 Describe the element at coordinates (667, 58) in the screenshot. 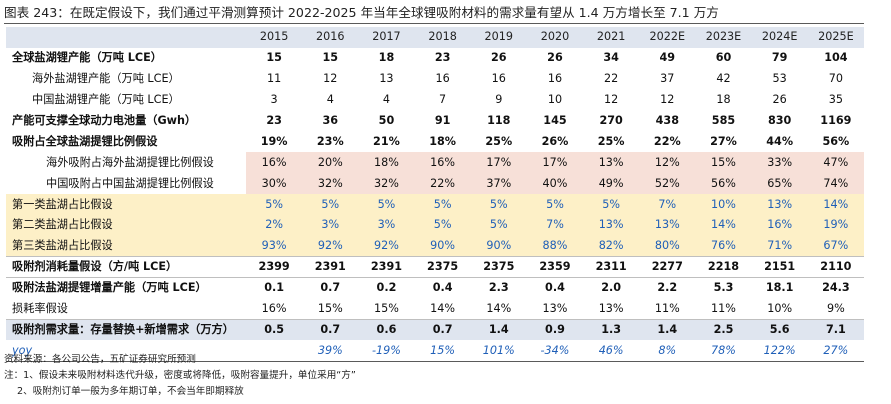

I see `value-cell: 49` at that location.